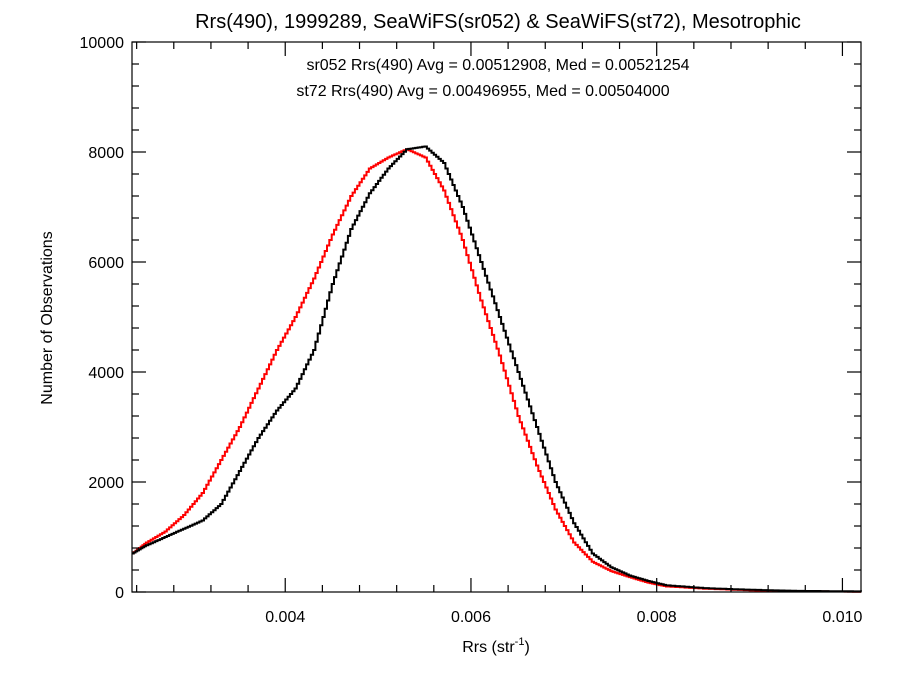  What do you see at coordinates (526, 647) in the screenshot?
I see `x-axis-label-close: )` at bounding box center [526, 647].